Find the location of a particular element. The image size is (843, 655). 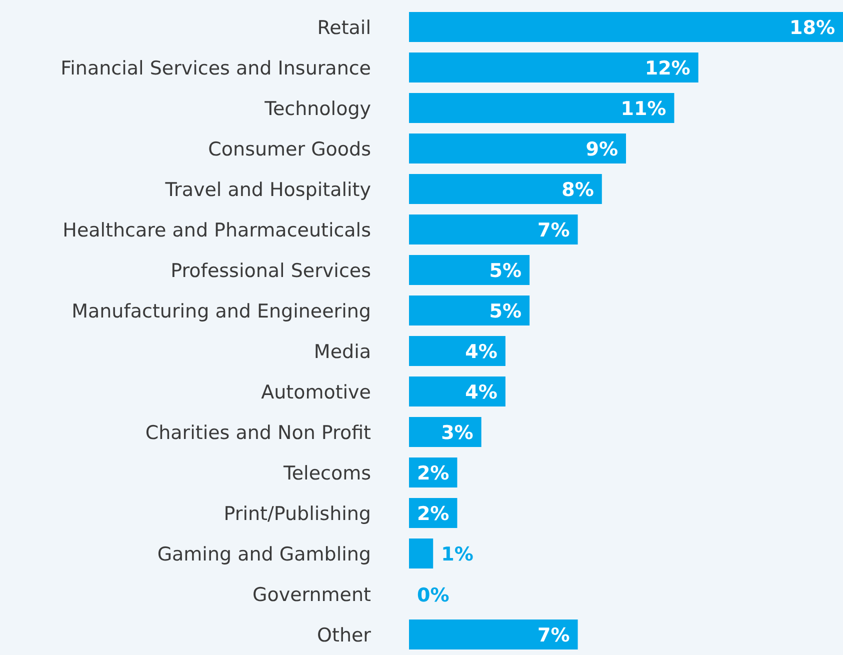

y-tick-label: Healthcare and Pharmaceuticals is located at coordinates (216, 230).